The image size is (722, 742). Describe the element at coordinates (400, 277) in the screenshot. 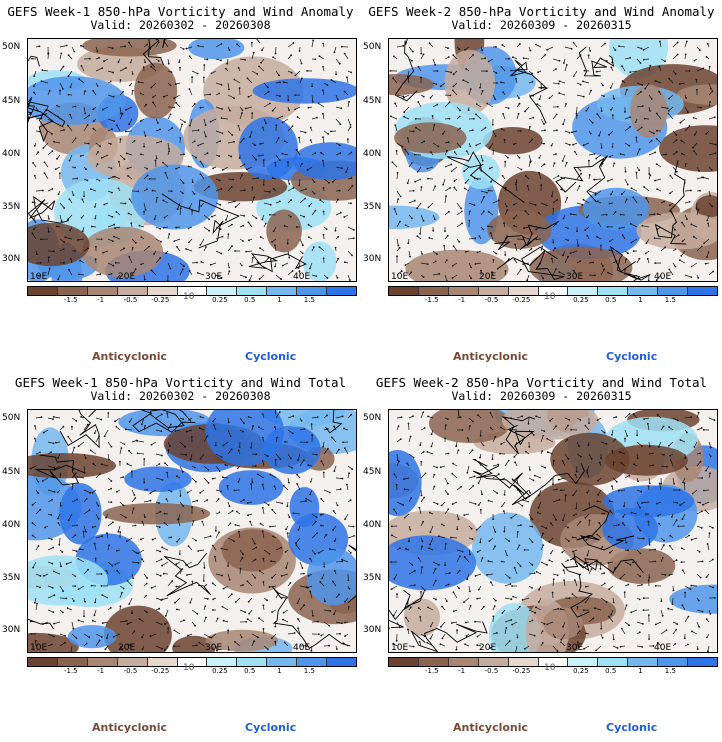

I see `lon-label: 10E` at that location.